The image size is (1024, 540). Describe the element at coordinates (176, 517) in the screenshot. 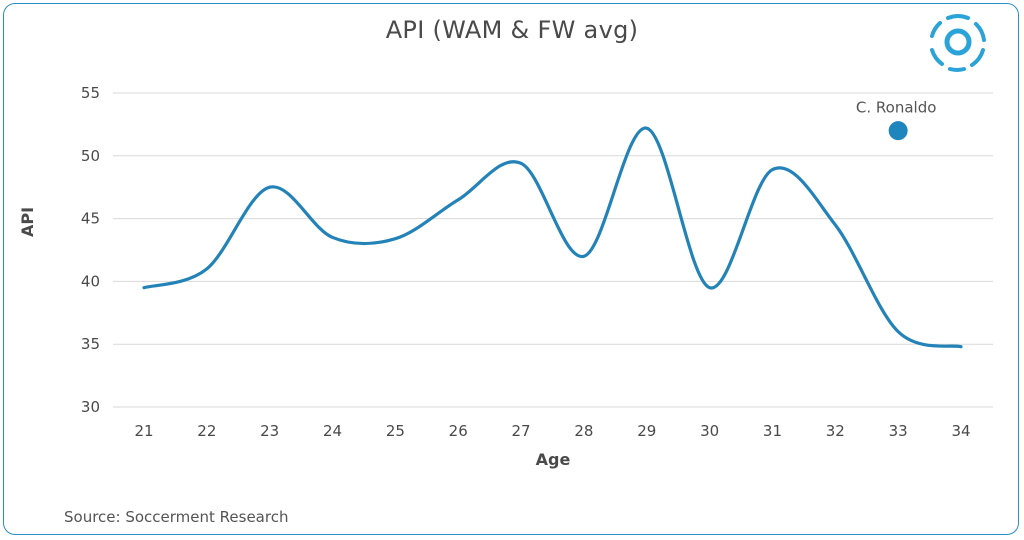

I see `source-note: Source: Soccerment Research` at that location.